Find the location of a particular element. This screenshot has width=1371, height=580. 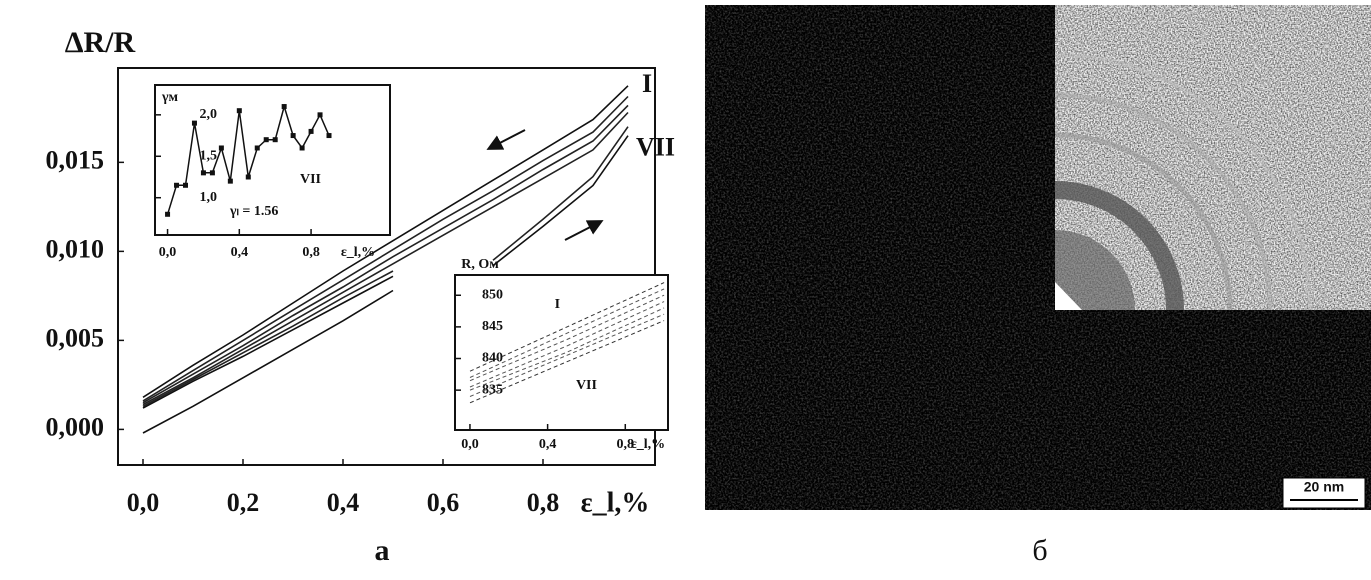

panel-caption: a is located at coordinates (382, 550).